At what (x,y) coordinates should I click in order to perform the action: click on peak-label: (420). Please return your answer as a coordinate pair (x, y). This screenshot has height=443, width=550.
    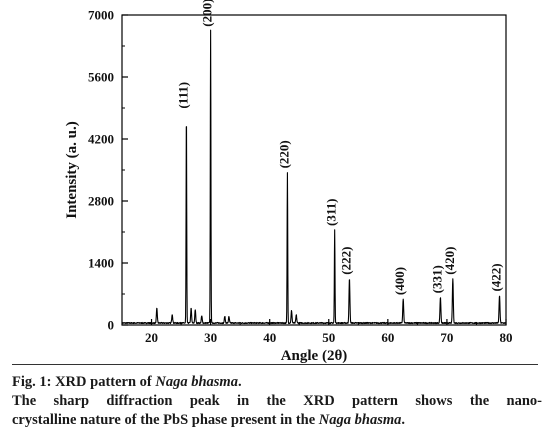
    Looking at the image, I should click on (449, 261).